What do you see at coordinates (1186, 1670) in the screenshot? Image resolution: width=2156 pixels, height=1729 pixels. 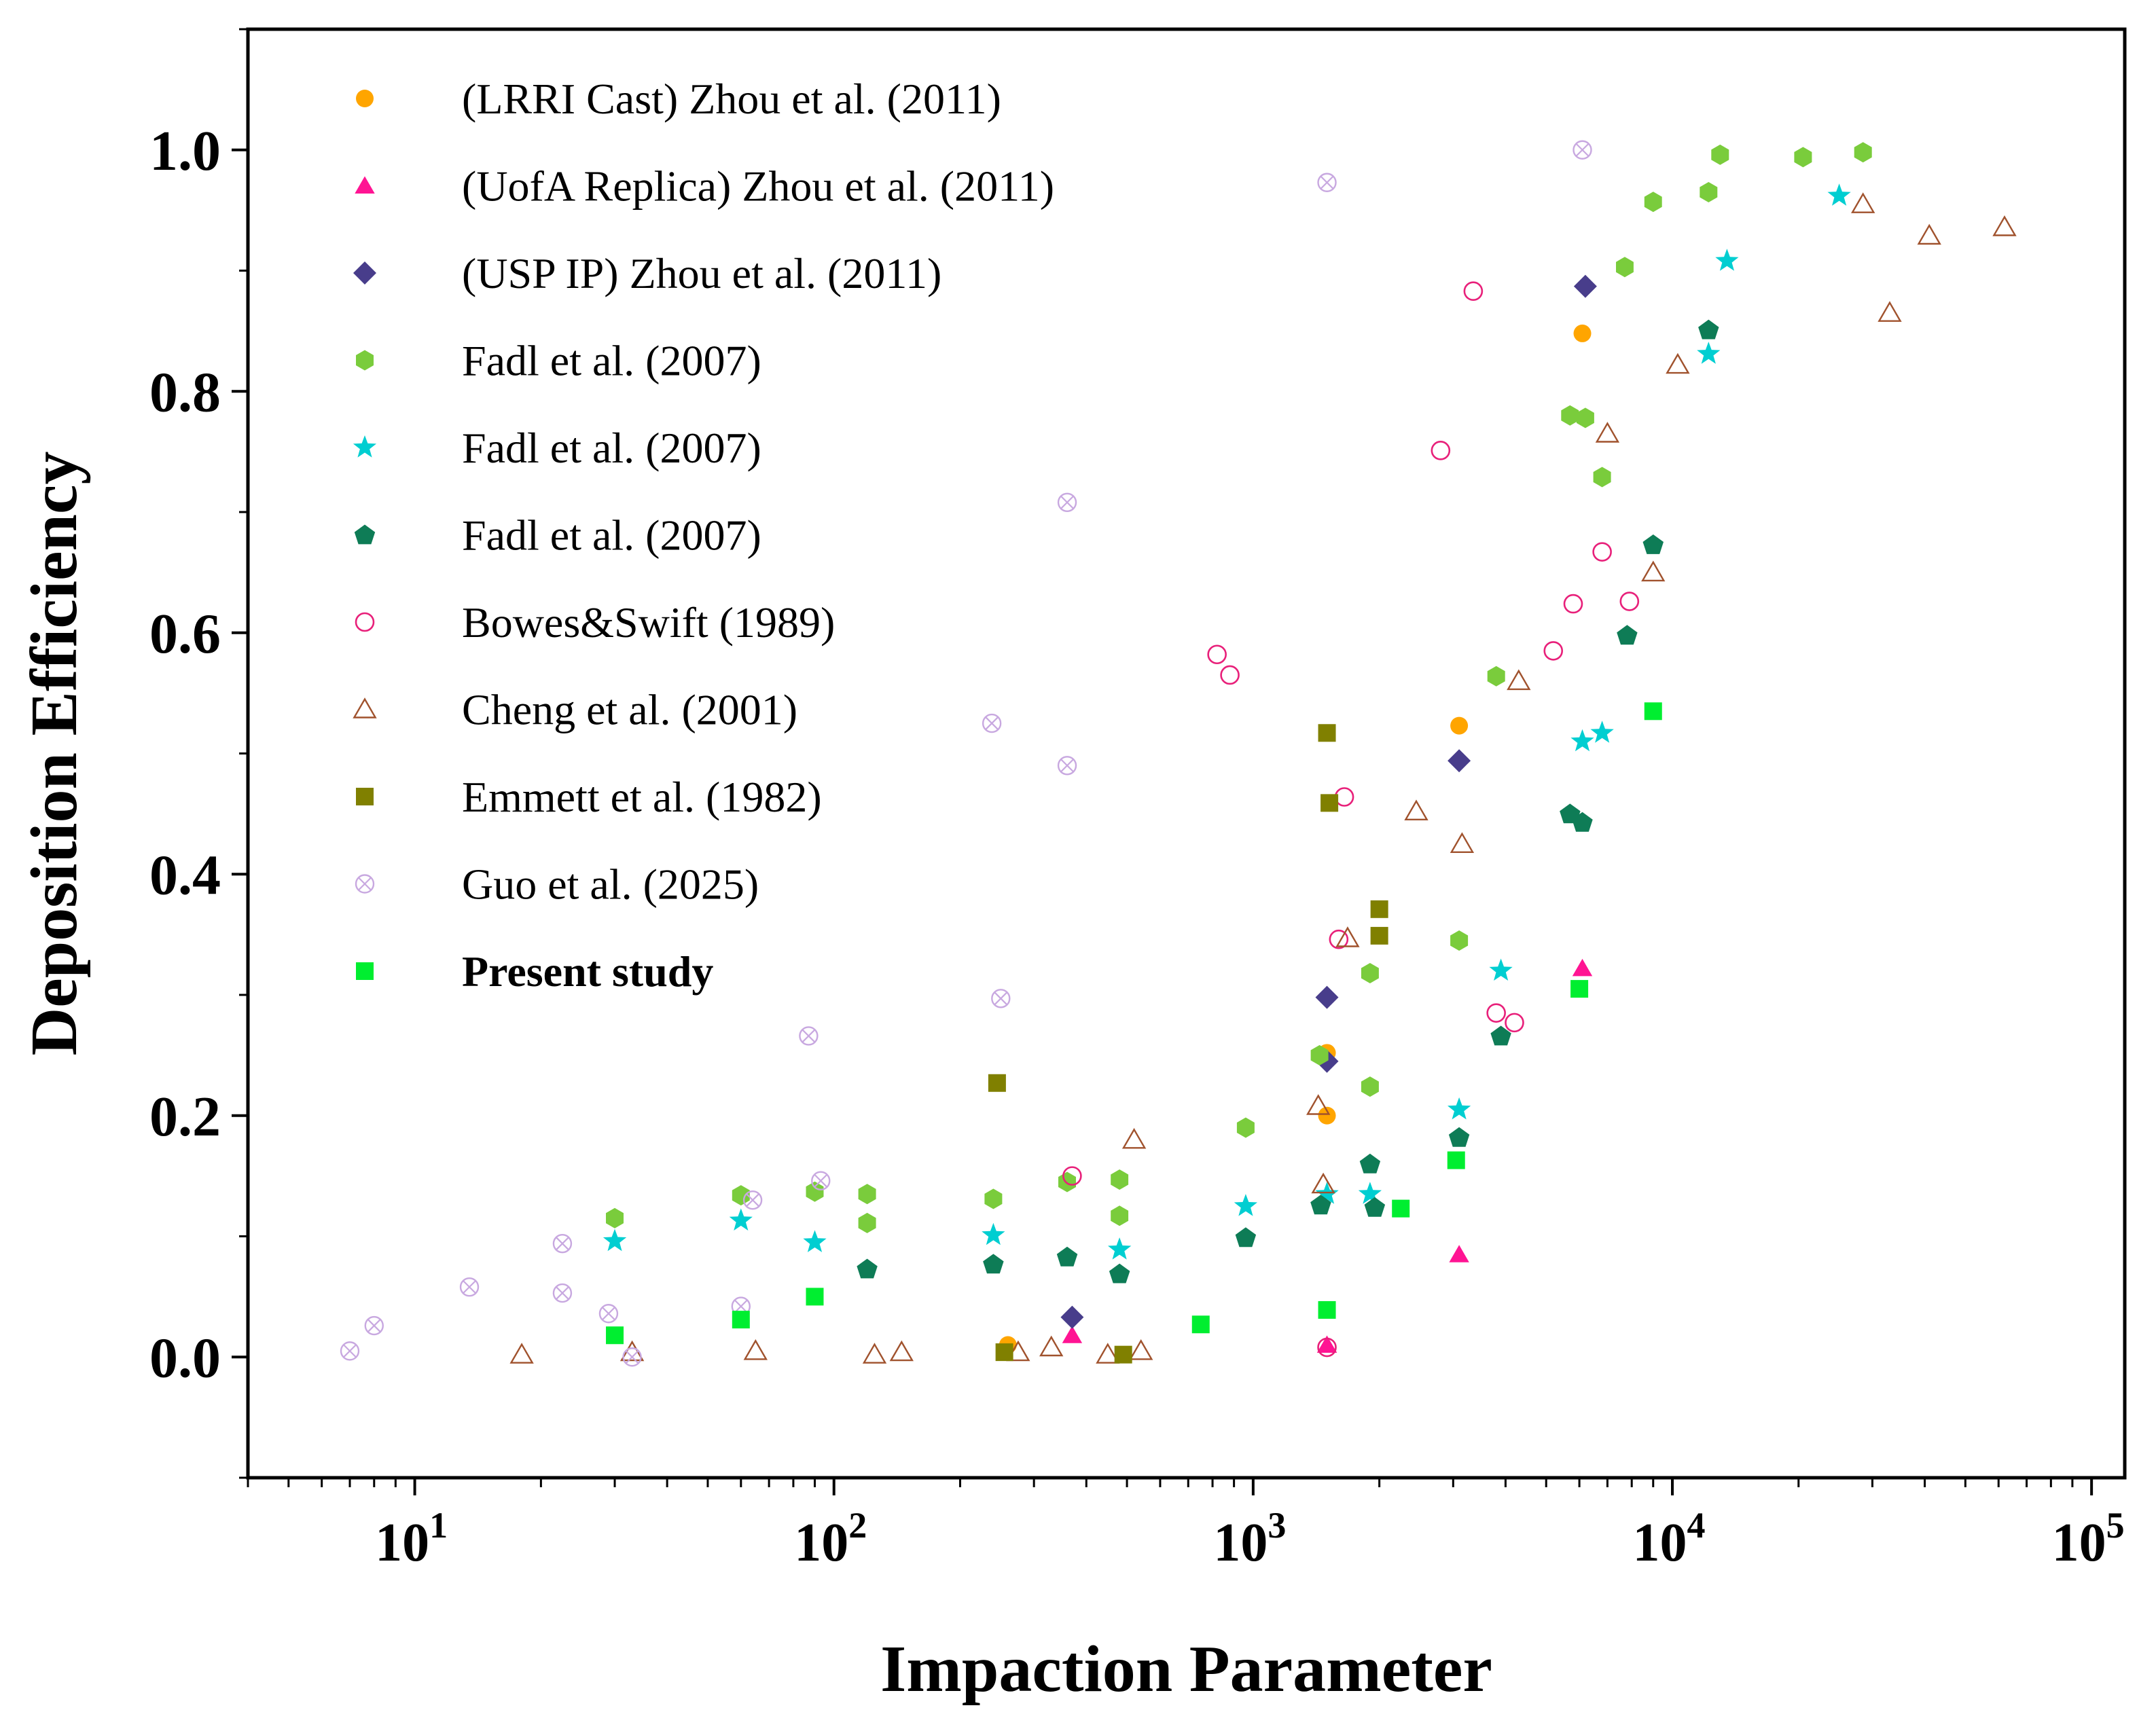 I see `x-axis-label: Impaction Parameter` at bounding box center [1186, 1670].